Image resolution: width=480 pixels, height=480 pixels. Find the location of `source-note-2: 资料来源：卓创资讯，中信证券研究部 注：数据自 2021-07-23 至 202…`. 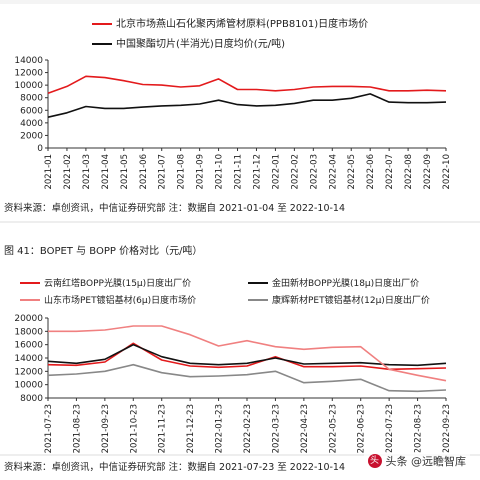

source-note-2: 资料来源：卓创资讯，中信证券研究部 注：数据自 2021-07-23 至 202… is located at coordinates (174, 467).